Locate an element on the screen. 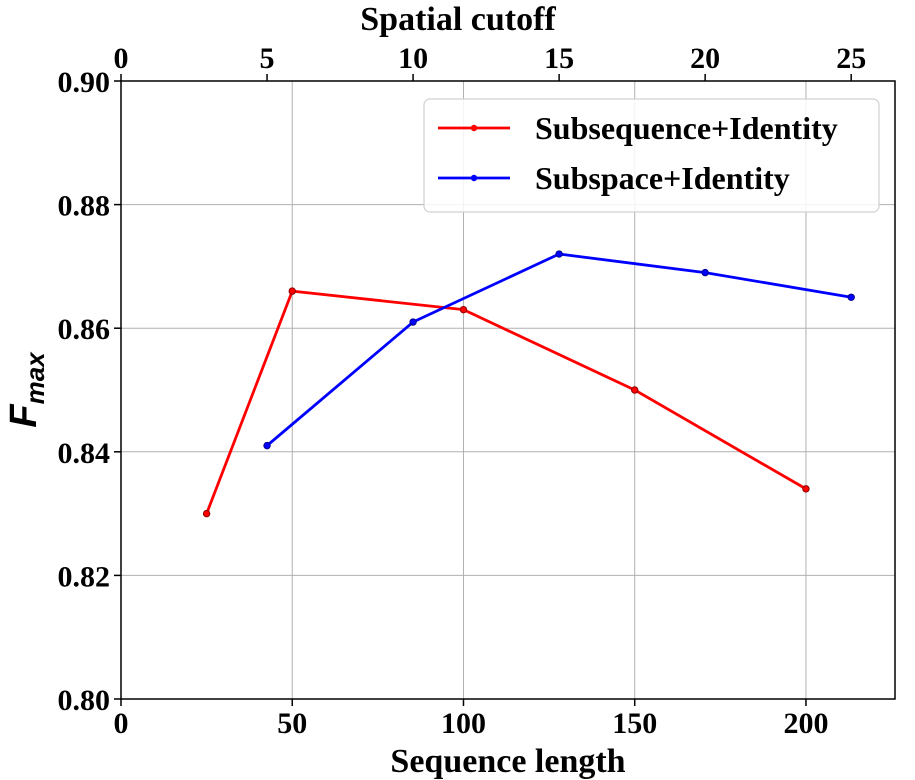  x-tick-label-bottom: 100 is located at coordinates (463, 723).